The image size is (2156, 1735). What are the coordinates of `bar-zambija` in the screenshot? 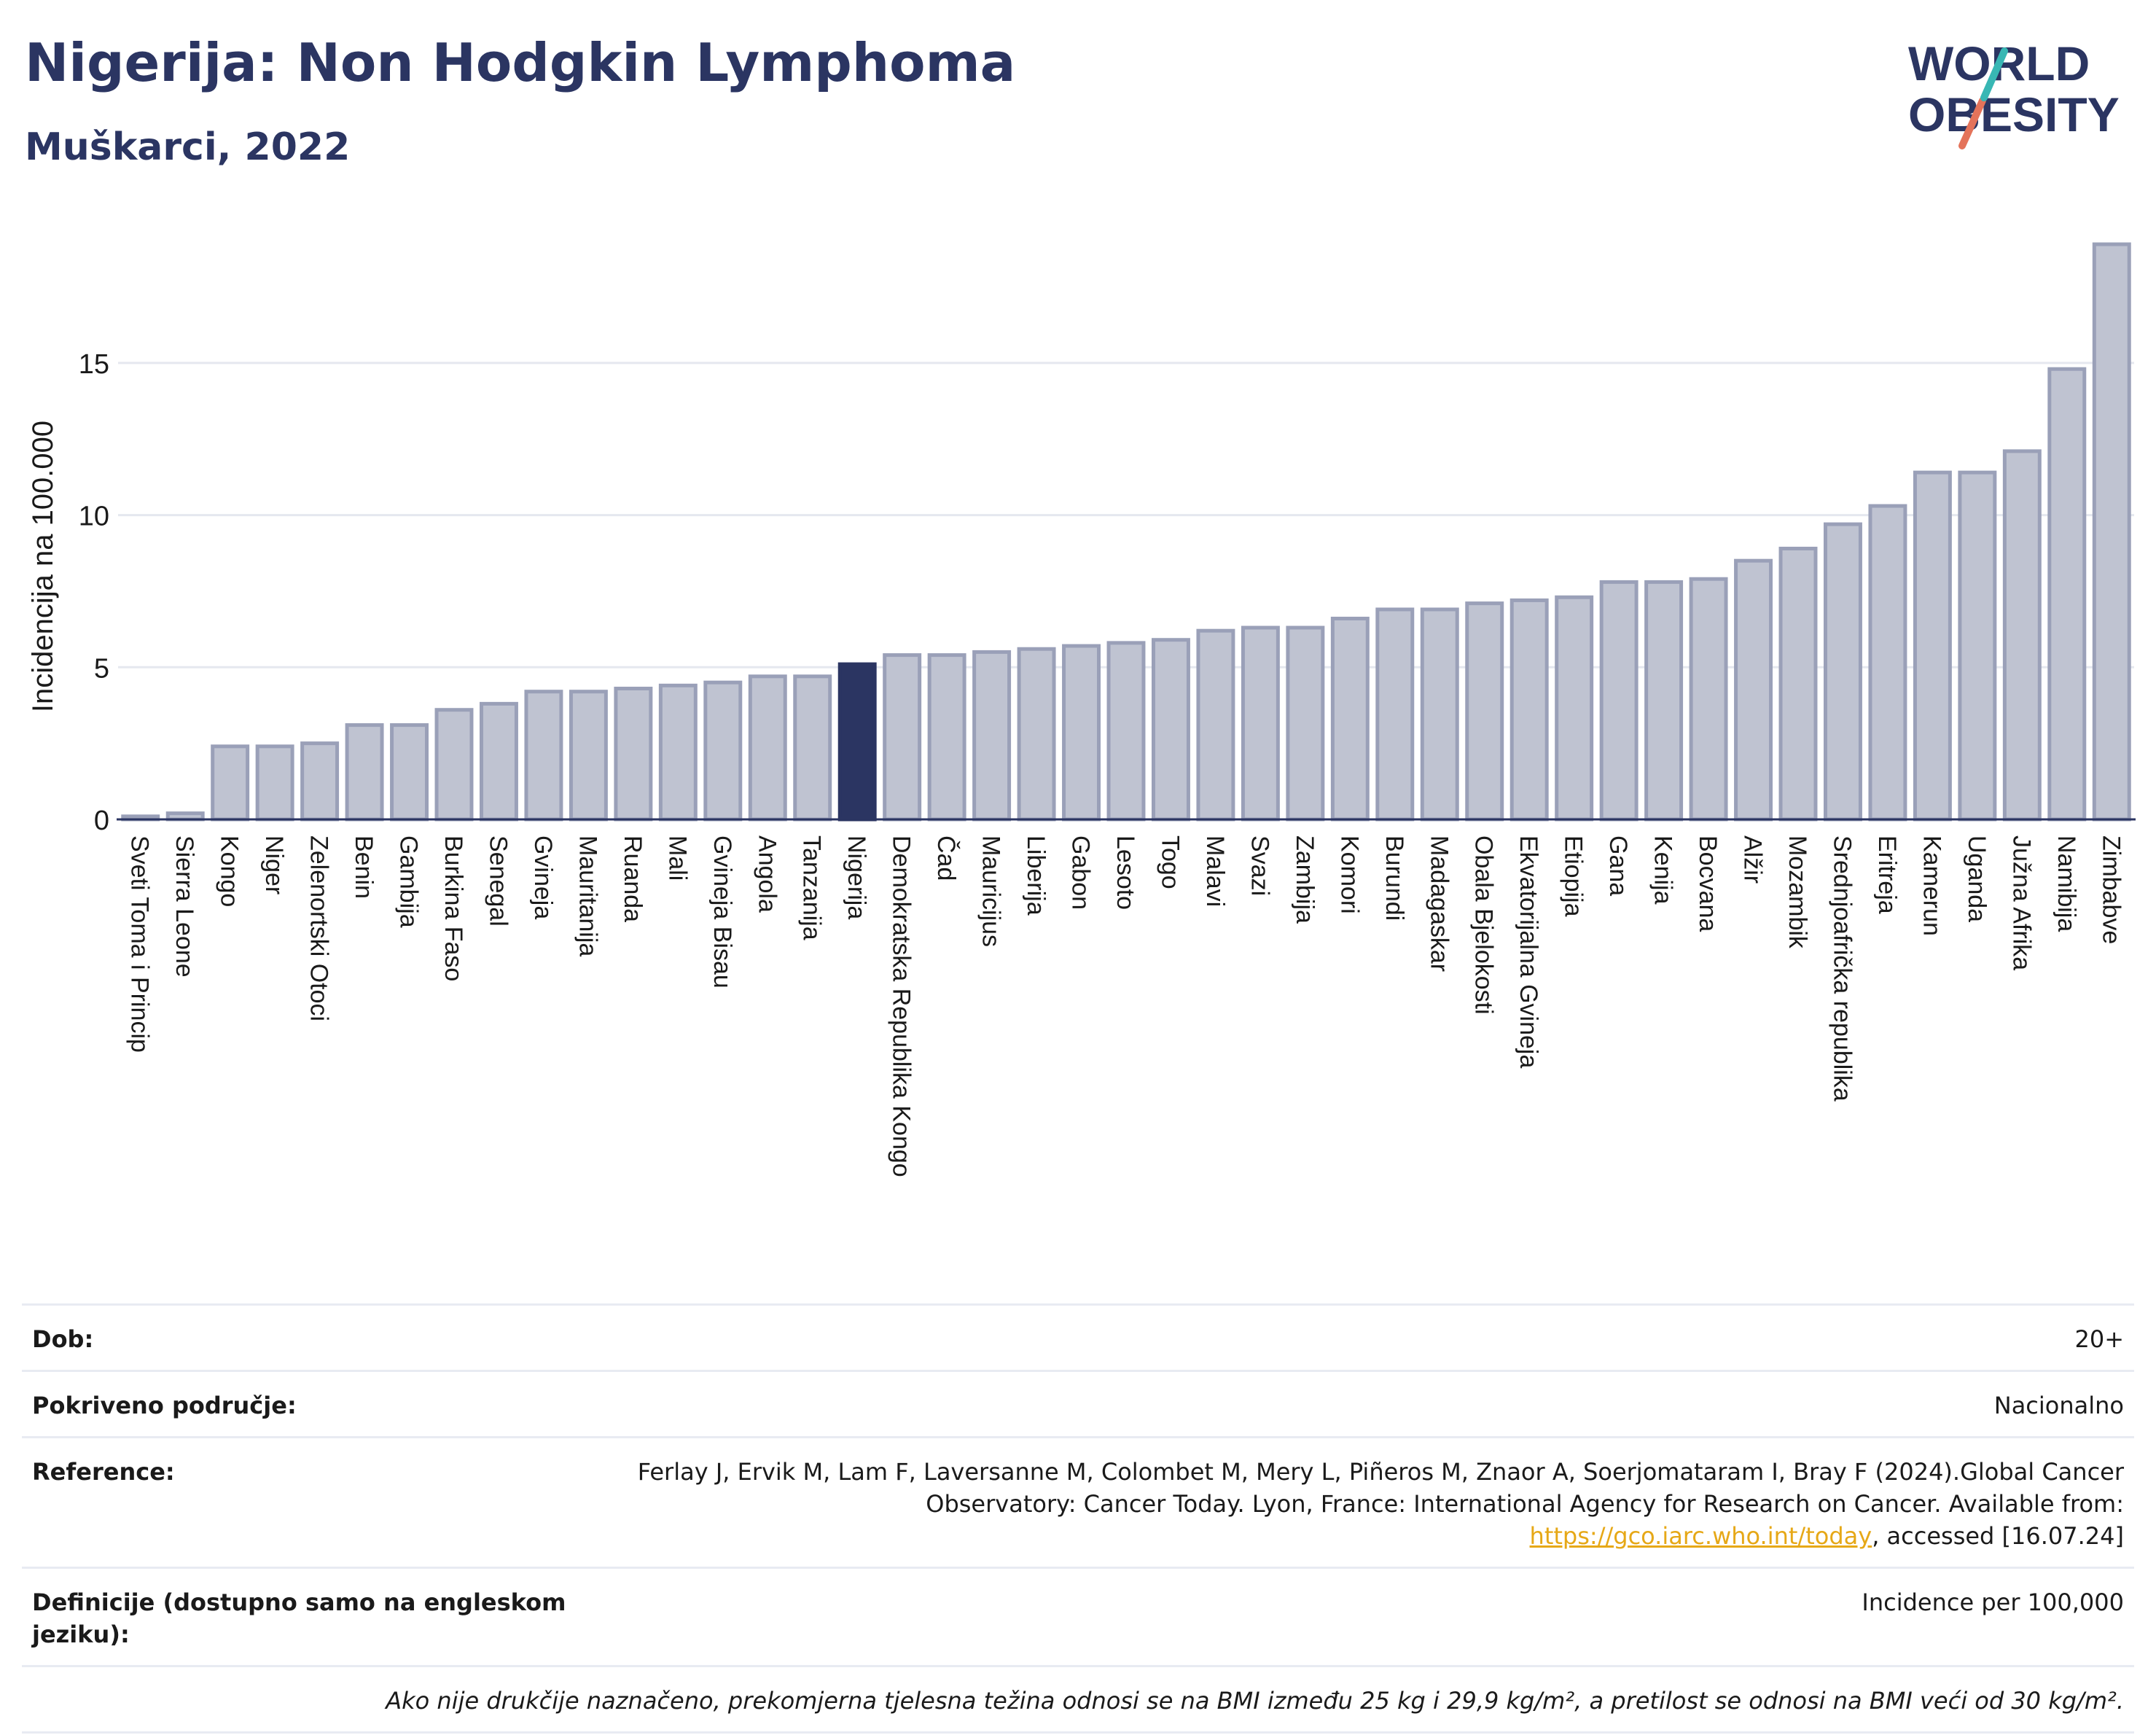 It's located at (1305, 723).